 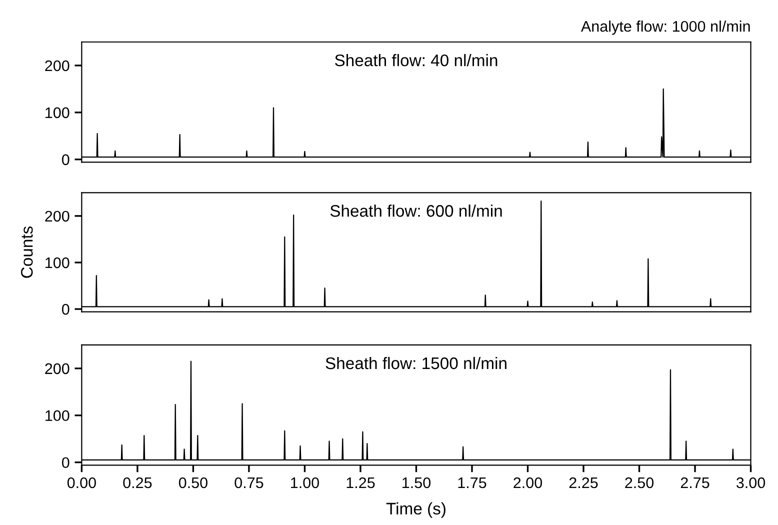 What do you see at coordinates (26, 252) in the screenshot?
I see `y-axis-title: Counts` at bounding box center [26, 252].